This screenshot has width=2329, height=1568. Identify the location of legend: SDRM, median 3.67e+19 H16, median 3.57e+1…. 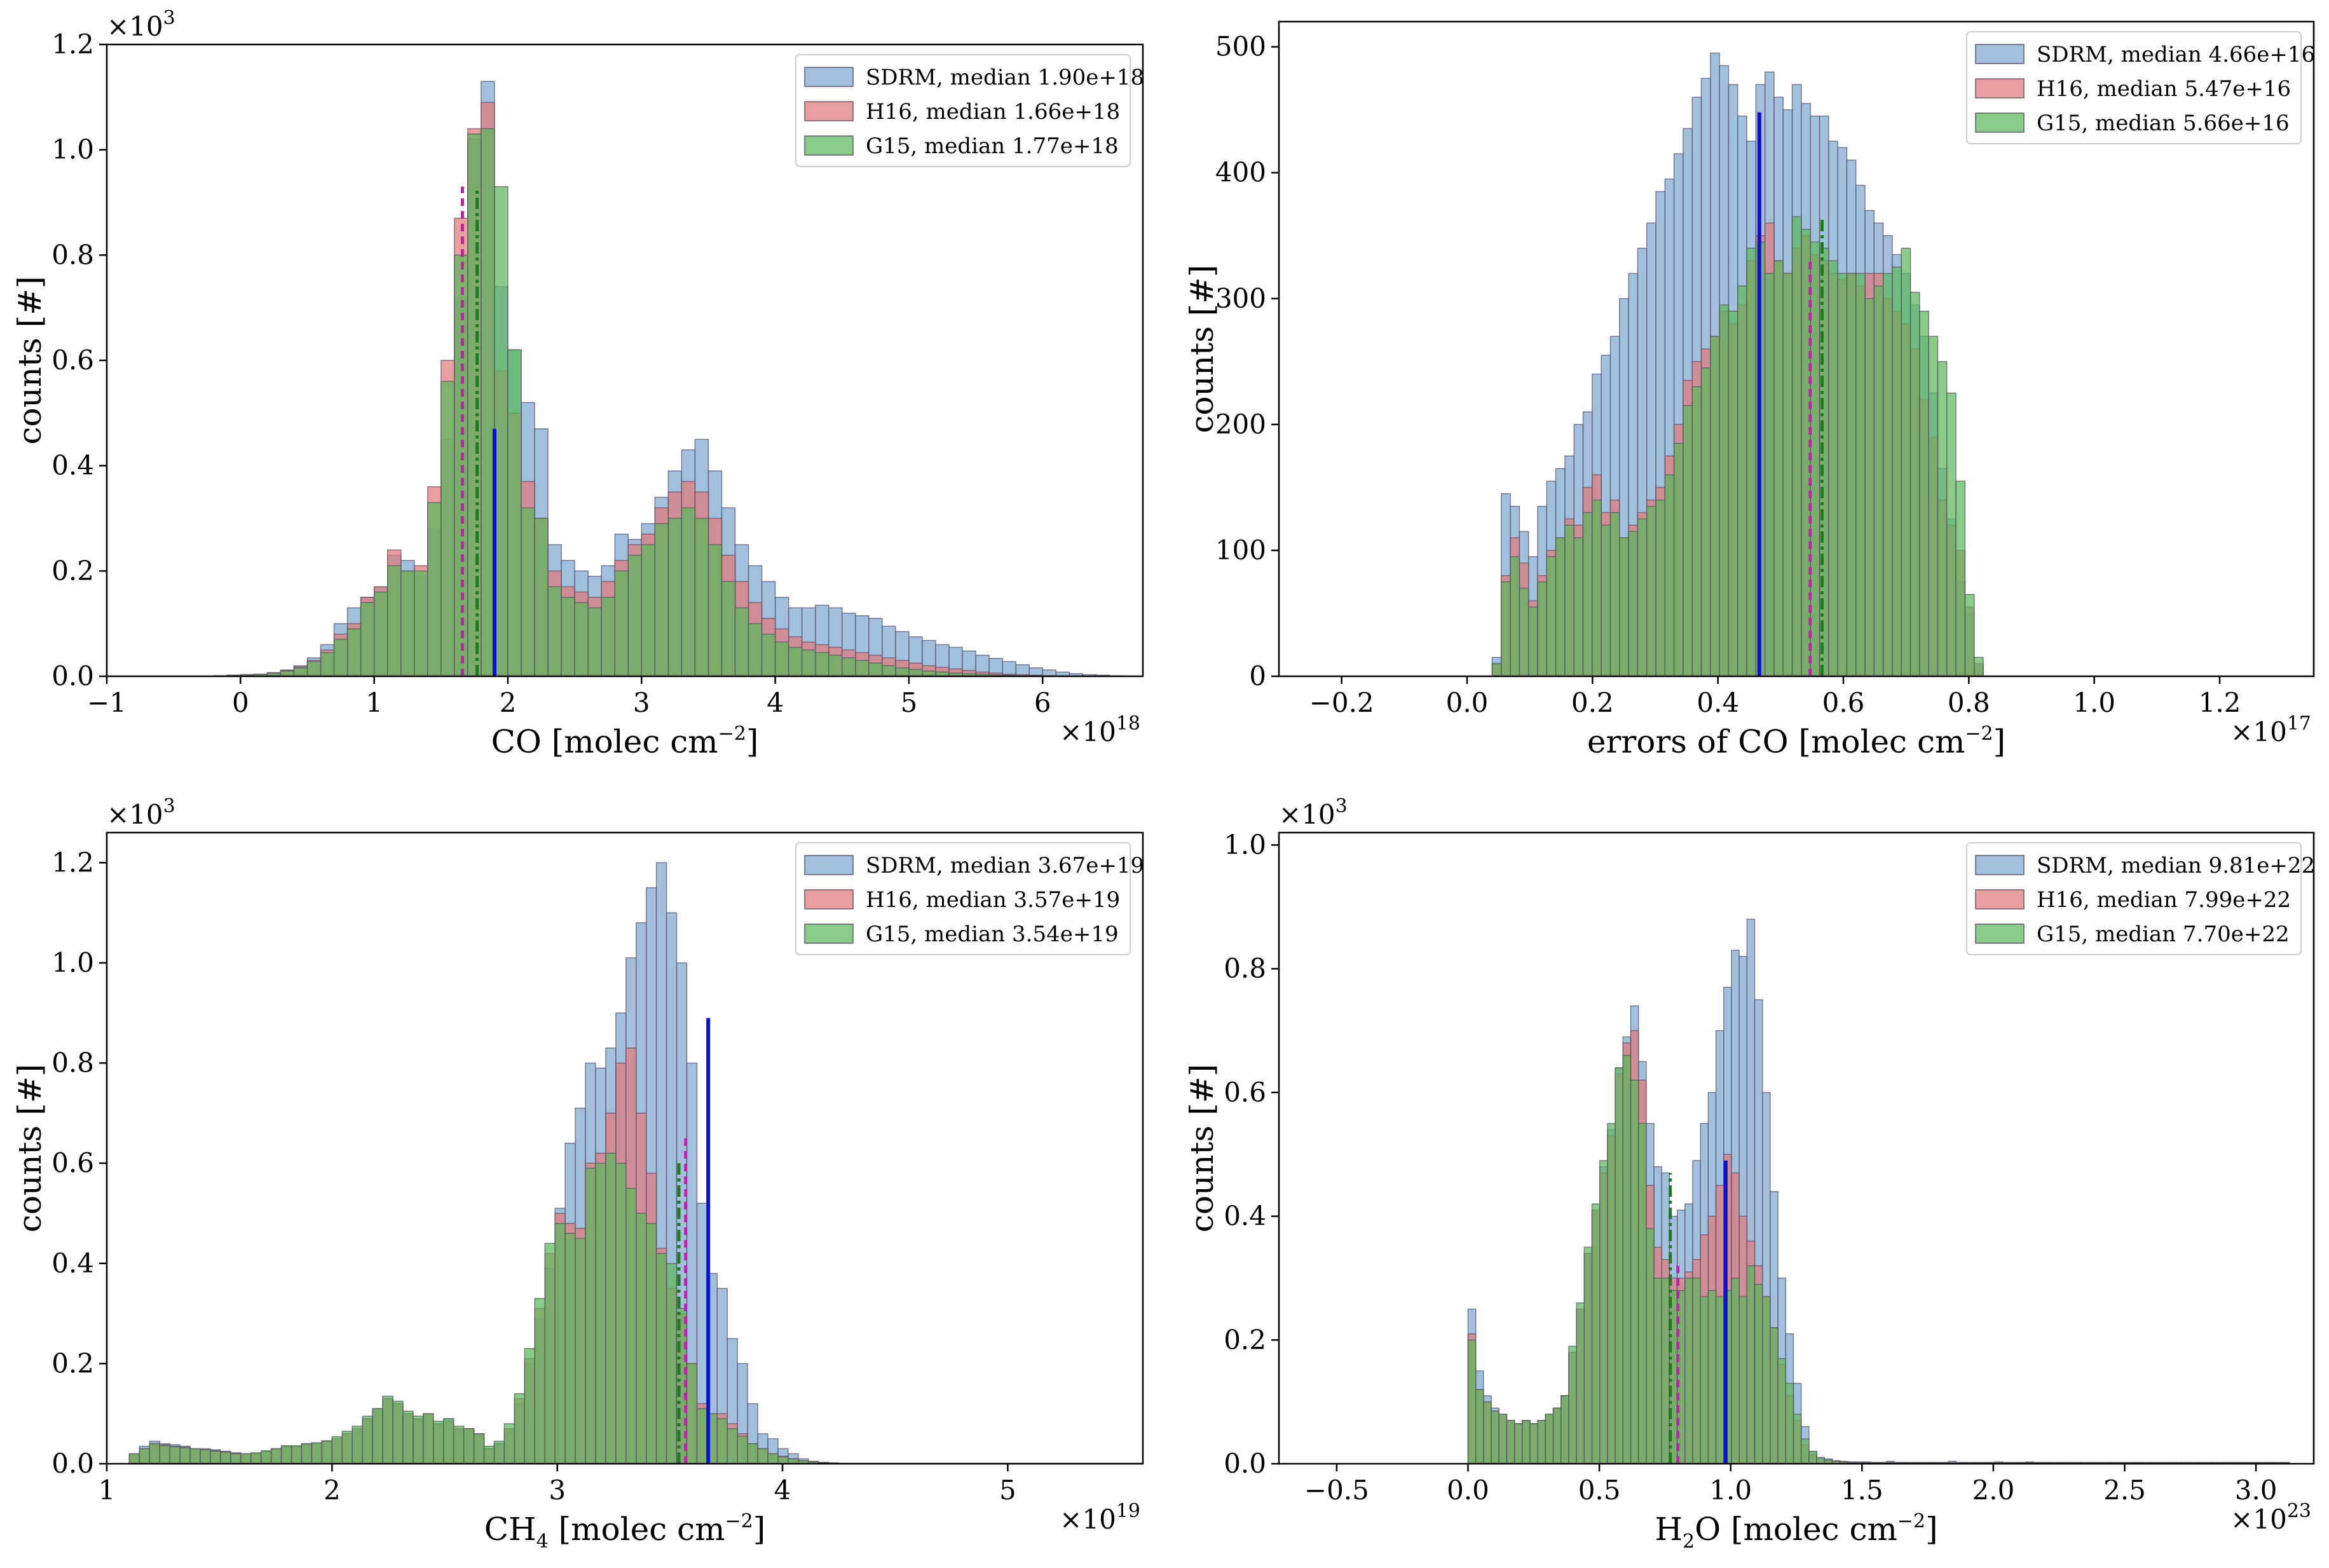
(970, 898).